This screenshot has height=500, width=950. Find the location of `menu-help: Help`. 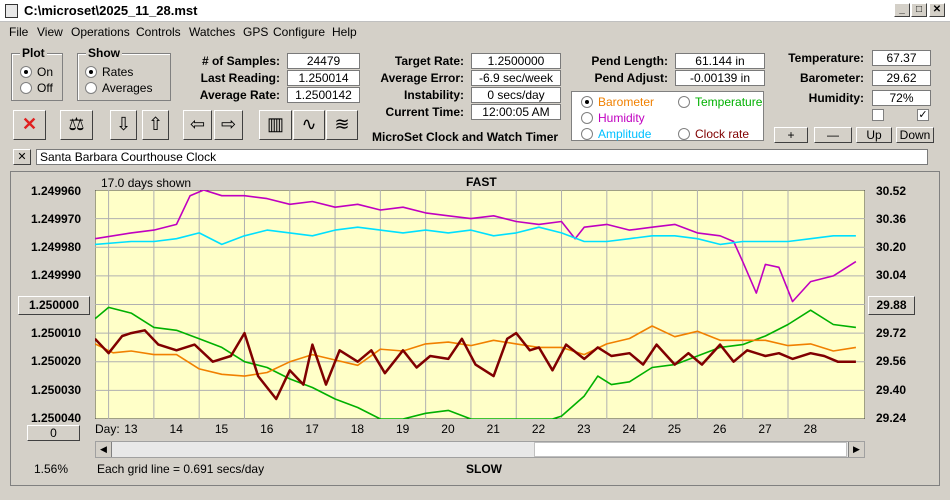

menu-help: Help is located at coordinates (344, 32).